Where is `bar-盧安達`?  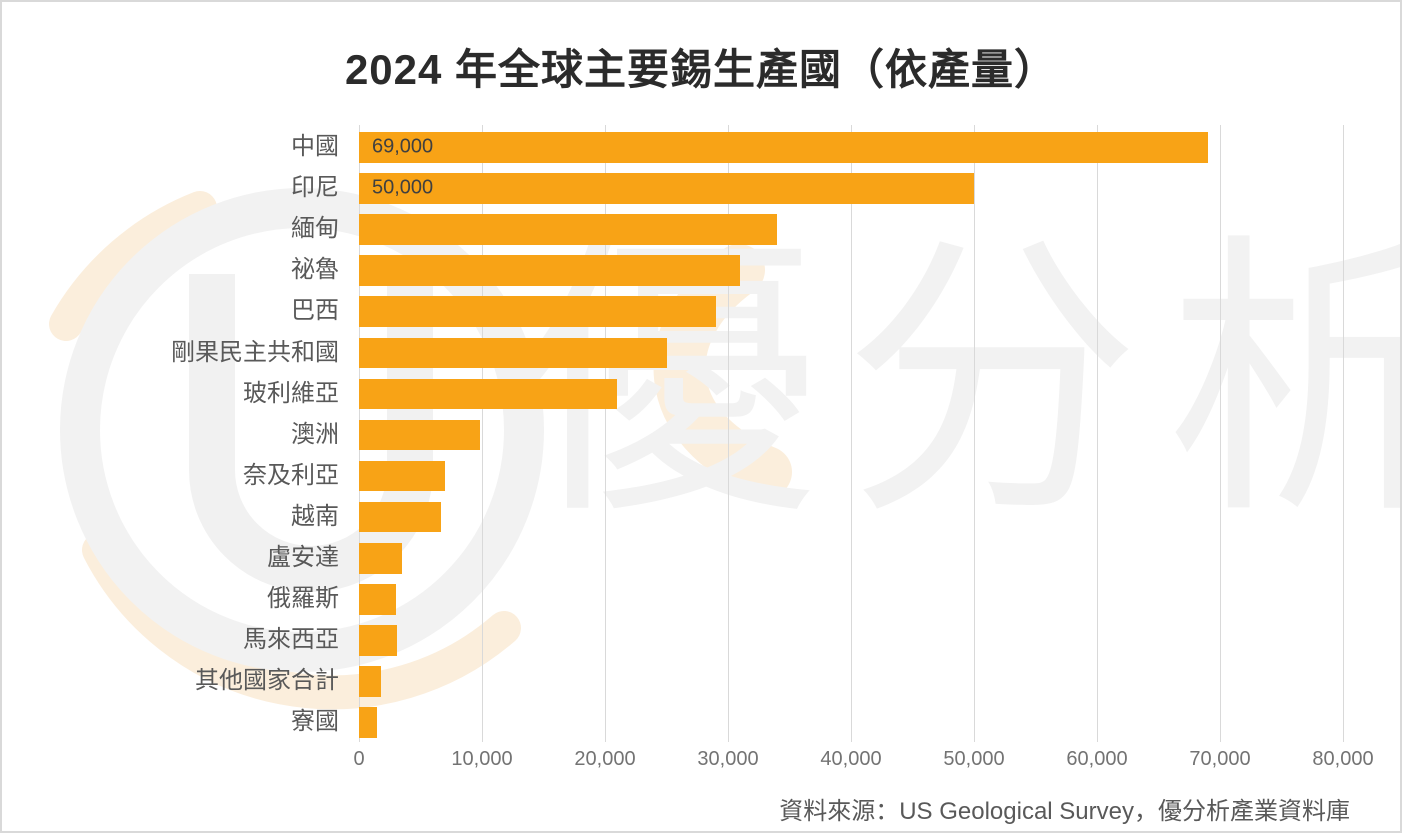
bar-盧安達 is located at coordinates (381, 558).